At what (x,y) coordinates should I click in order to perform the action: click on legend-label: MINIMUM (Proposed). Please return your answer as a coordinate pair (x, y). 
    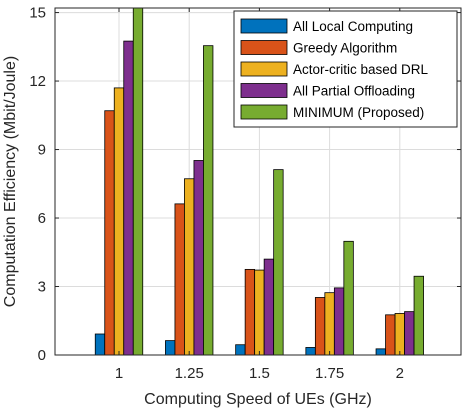
    Looking at the image, I should click on (358, 112).